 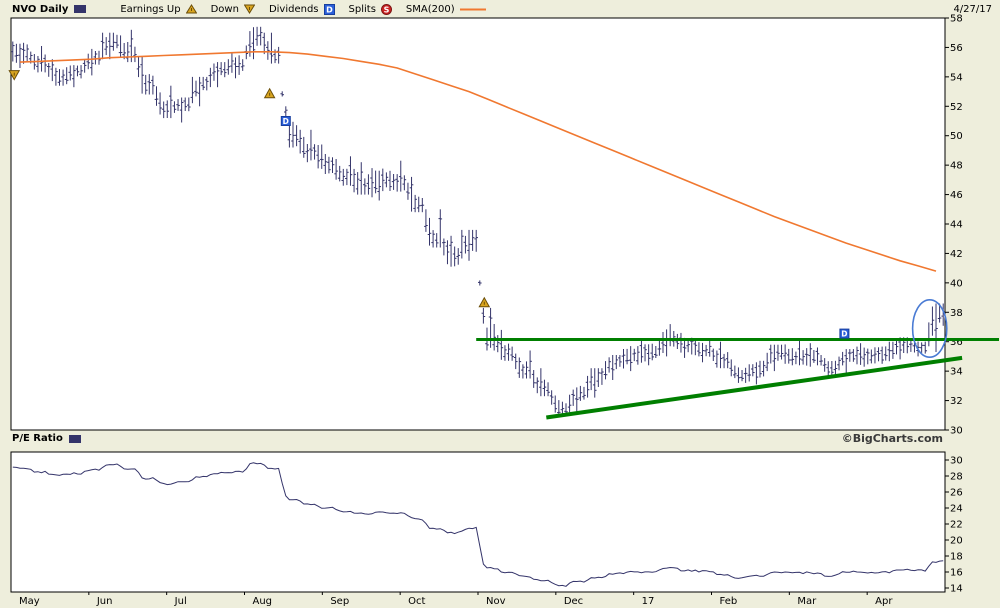 What do you see at coordinates (150, 9) in the screenshot?
I see `legend-label-earnings-up: Earnings Up` at bounding box center [150, 9].